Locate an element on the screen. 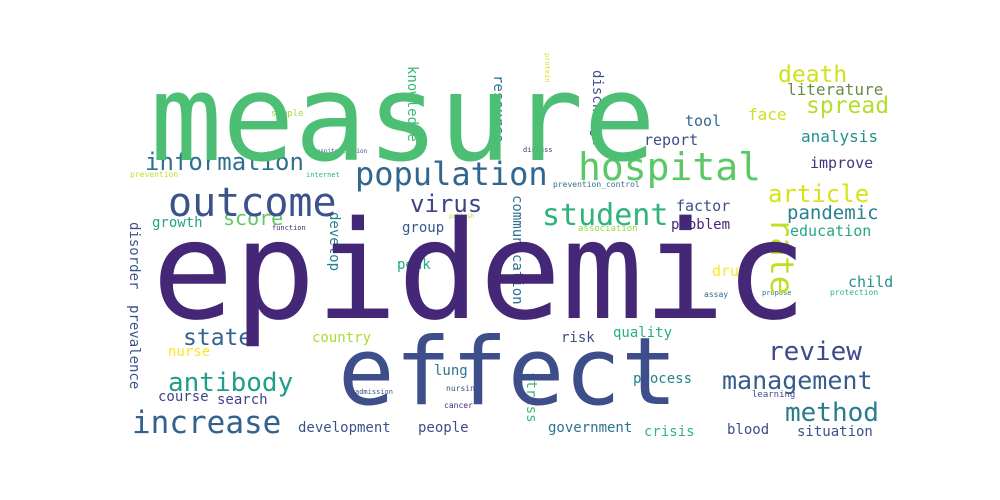 The width and height of the screenshot is (1000, 500). word-improve: improve is located at coordinates (841, 163).